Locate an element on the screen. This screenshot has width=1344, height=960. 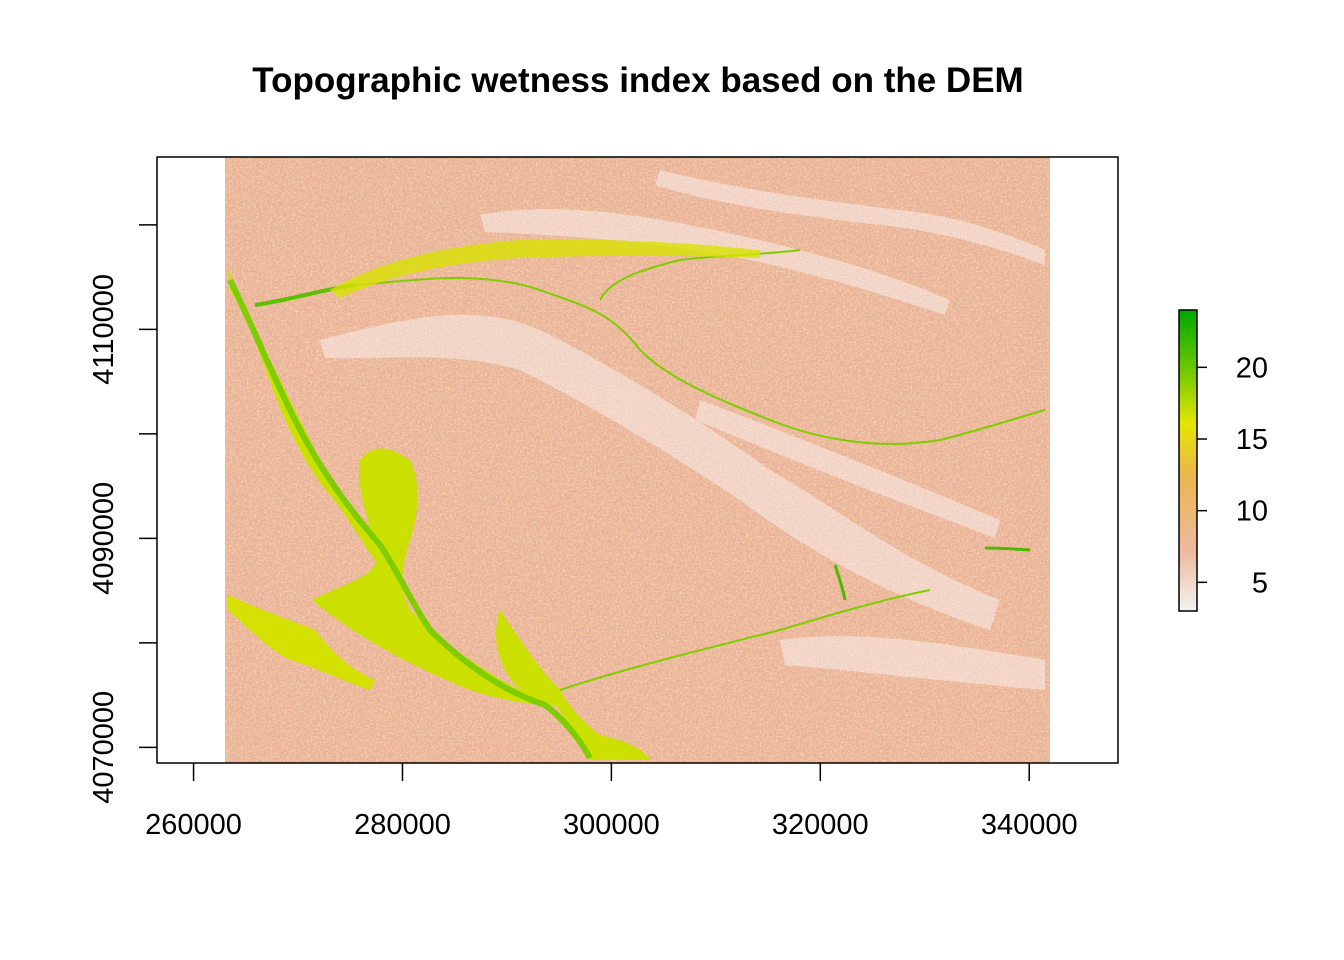
y-tick-label: 4070000 is located at coordinates (104, 747).